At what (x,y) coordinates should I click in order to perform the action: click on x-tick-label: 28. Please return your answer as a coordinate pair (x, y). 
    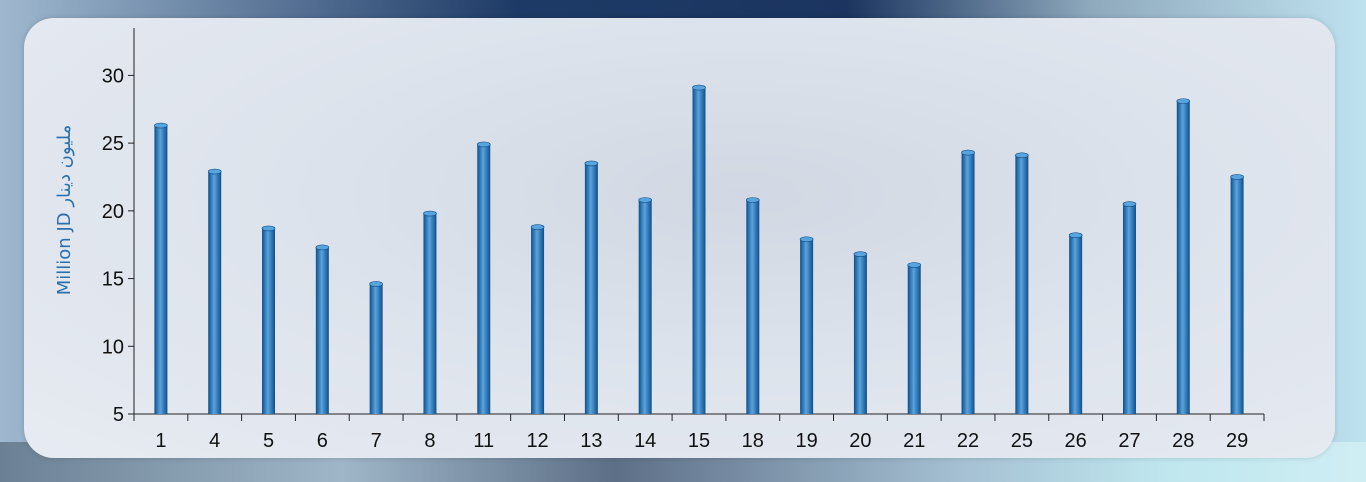
    Looking at the image, I should click on (1183, 441).